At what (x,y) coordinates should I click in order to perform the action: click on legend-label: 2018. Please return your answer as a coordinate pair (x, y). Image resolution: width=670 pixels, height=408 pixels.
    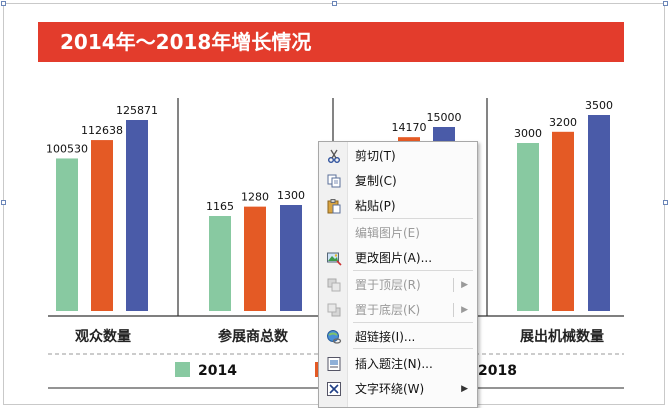
    Looking at the image, I should click on (497, 371).